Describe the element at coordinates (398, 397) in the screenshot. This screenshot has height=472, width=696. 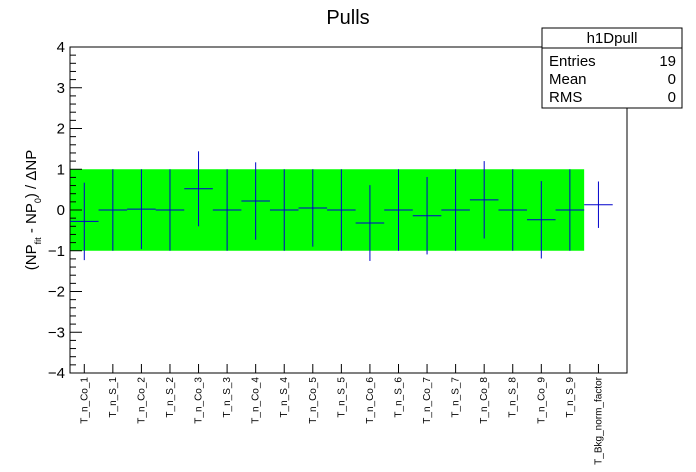
I see `x-category-label: T_n_S_6` at that location.